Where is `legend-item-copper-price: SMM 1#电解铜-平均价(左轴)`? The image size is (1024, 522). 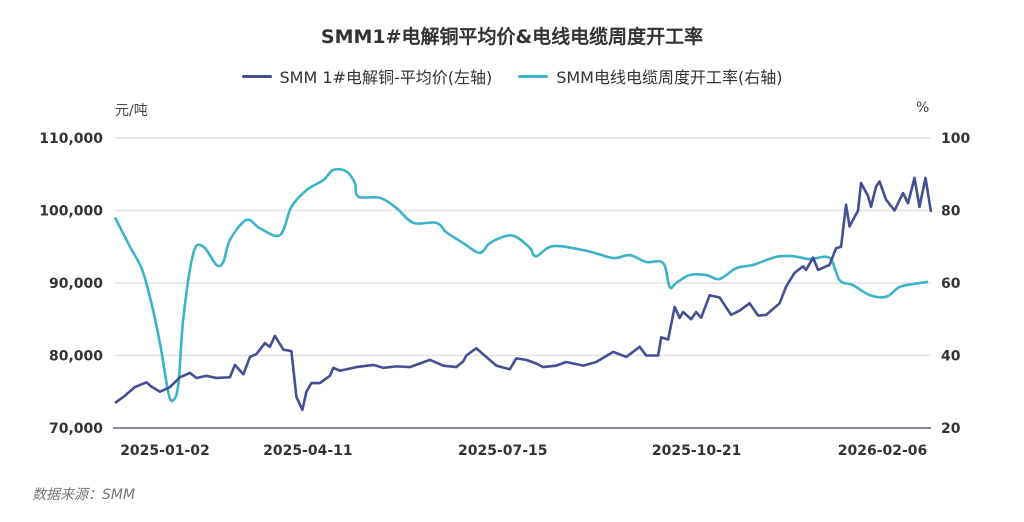 legend-item-copper-price: SMM 1#电解铜-平均价(左轴) is located at coordinates (367, 76).